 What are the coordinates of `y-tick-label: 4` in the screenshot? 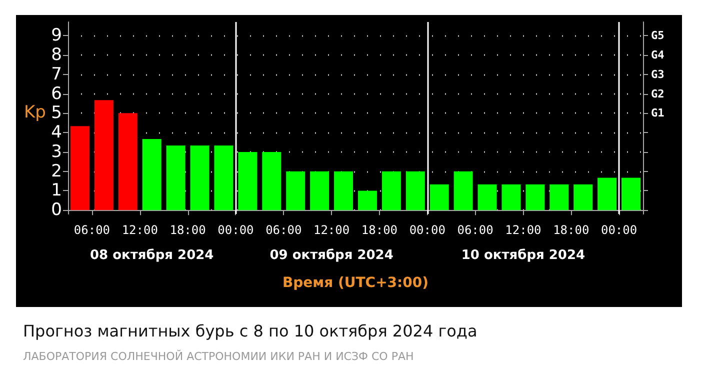 It's located at (56, 132).